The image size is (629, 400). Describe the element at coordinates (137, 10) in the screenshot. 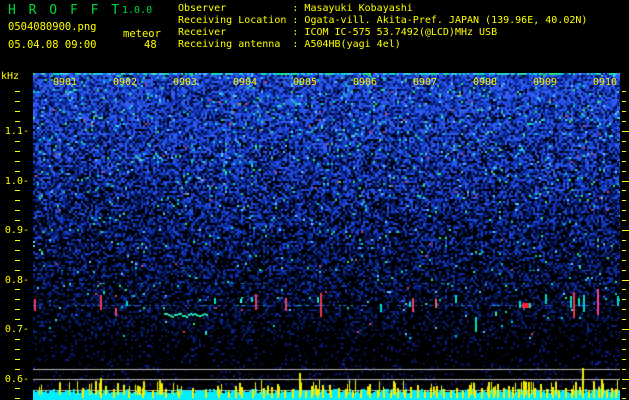

I see `app-version: 1.0.0` at that location.